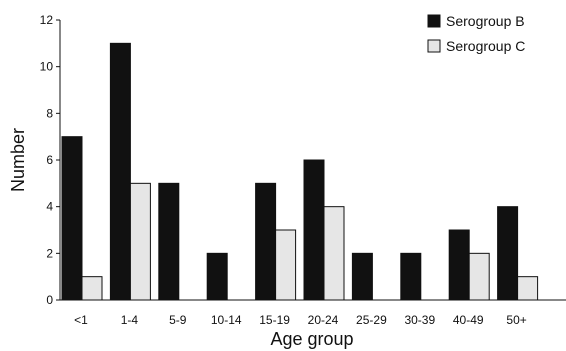  Describe the element at coordinates (419, 320) in the screenshot. I see `x-tick-label: 30-39` at that location.